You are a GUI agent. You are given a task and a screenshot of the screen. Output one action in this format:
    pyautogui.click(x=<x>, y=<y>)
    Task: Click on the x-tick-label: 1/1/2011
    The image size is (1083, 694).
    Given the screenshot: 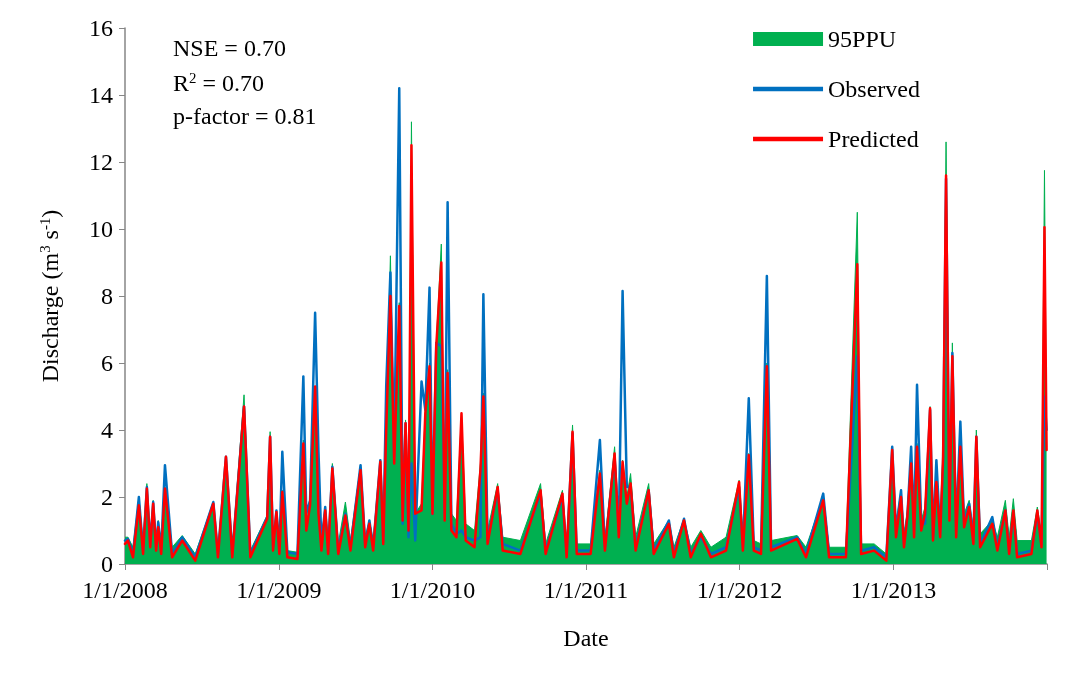 What is the action you would take?
    pyautogui.click(x=586, y=590)
    